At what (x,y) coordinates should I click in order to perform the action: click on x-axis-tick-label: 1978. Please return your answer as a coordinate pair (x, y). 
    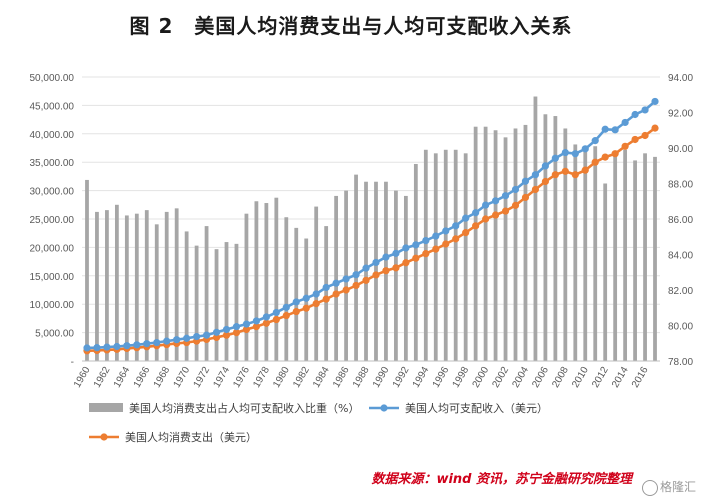
    Looking at the image, I should click on (261, 377).